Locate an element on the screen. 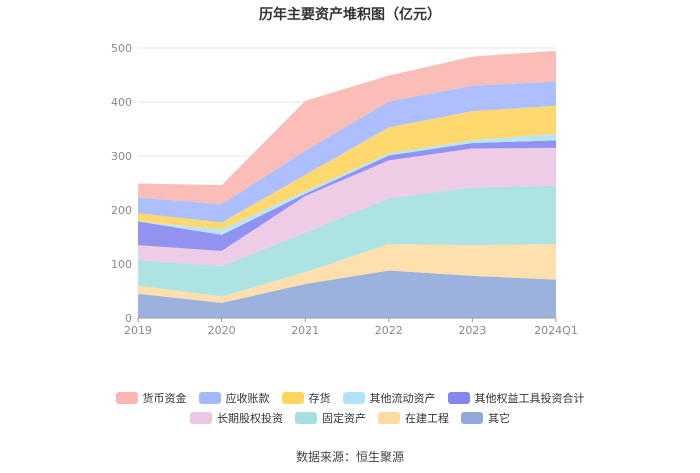  legend-row-2: 长期股权投资 固定资产 在建工程 其它 is located at coordinates (350, 418).